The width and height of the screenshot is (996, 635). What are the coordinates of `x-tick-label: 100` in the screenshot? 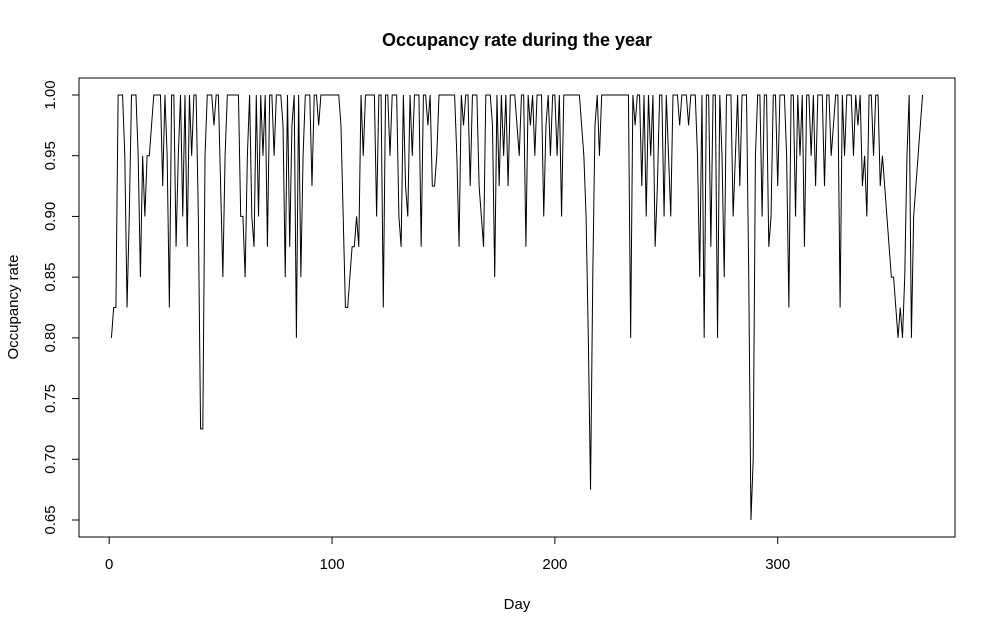 It's located at (332, 564).